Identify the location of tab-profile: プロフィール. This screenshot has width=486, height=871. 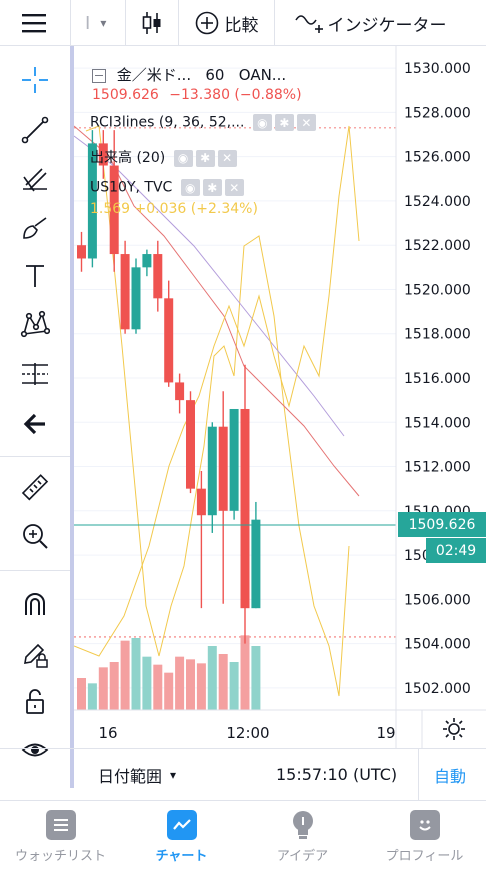
(424, 836).